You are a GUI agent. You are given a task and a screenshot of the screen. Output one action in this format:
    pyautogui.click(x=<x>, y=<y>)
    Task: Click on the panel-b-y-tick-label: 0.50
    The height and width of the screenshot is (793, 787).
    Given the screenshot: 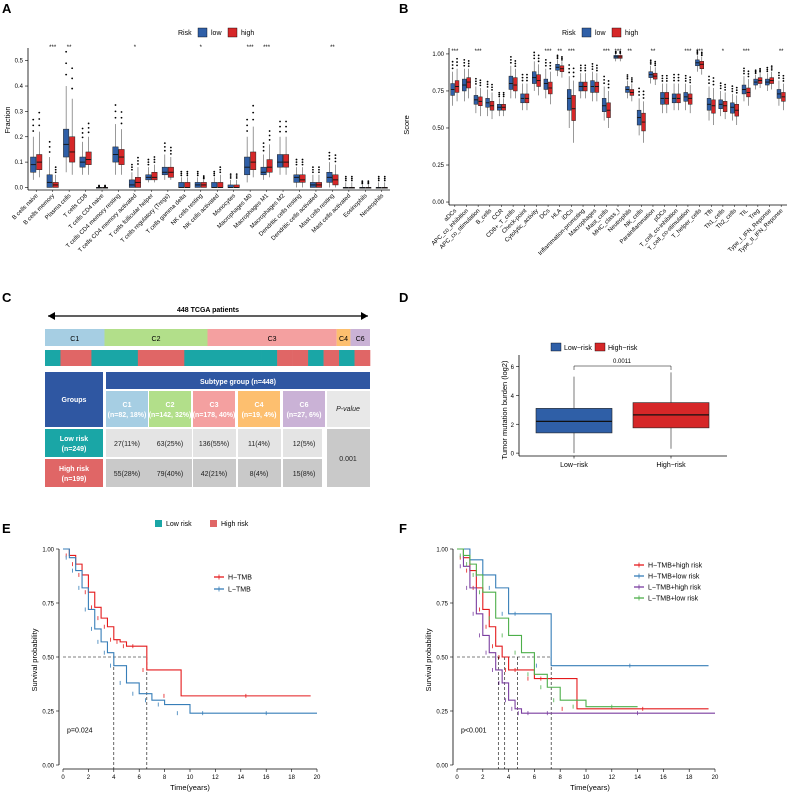 What is the action you would take?
    pyautogui.click(x=438, y=129)
    